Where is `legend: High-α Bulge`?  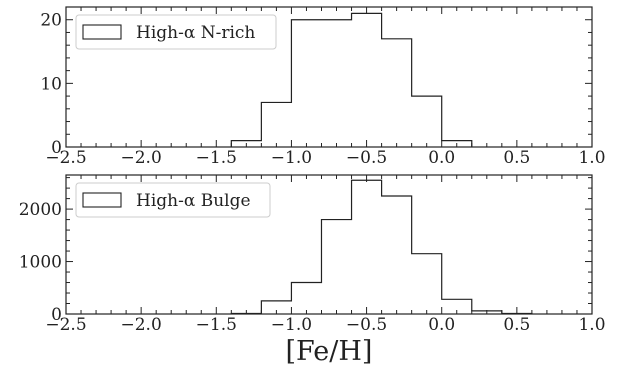
legend: High-α Bulge is located at coordinates (173, 200).